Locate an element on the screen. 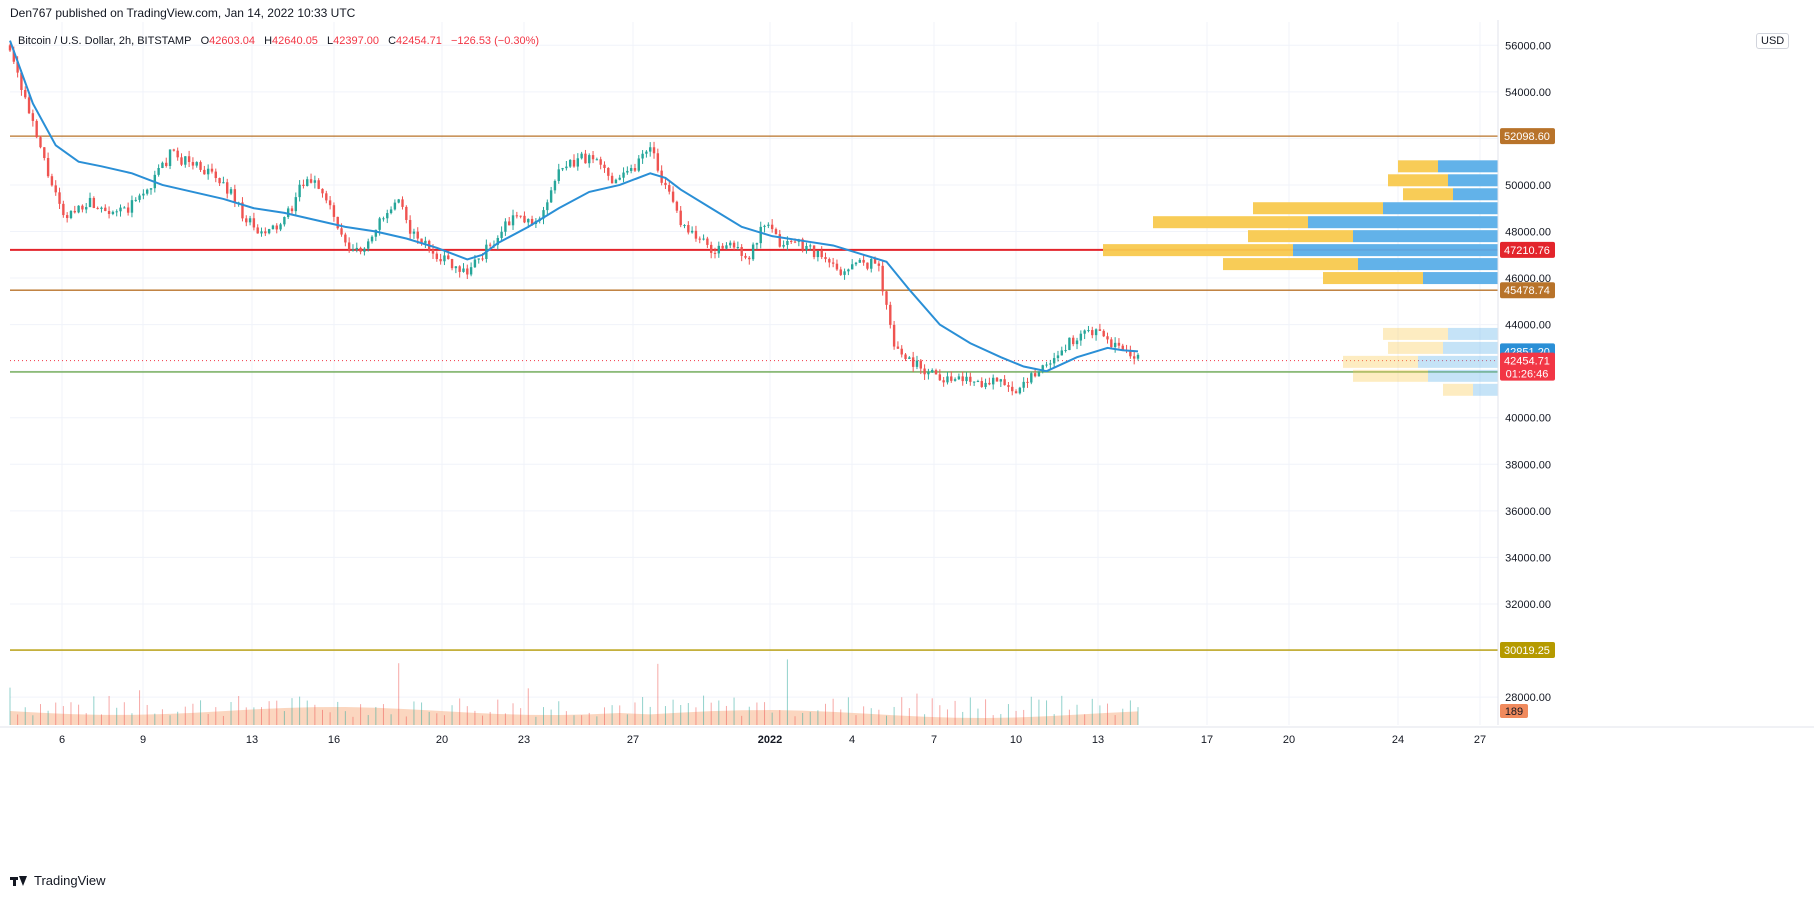 The image size is (1814, 900). tradingview-logo: TradingView is located at coordinates (58, 880).